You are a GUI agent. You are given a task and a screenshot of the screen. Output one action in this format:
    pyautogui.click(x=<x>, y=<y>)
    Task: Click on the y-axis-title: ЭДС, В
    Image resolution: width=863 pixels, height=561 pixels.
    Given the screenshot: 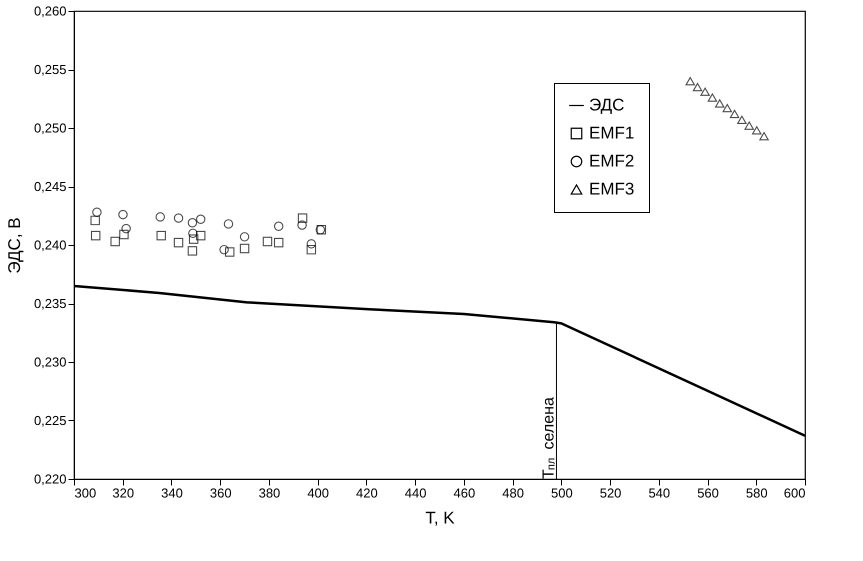 What is the action you would take?
    pyautogui.click(x=14, y=245)
    